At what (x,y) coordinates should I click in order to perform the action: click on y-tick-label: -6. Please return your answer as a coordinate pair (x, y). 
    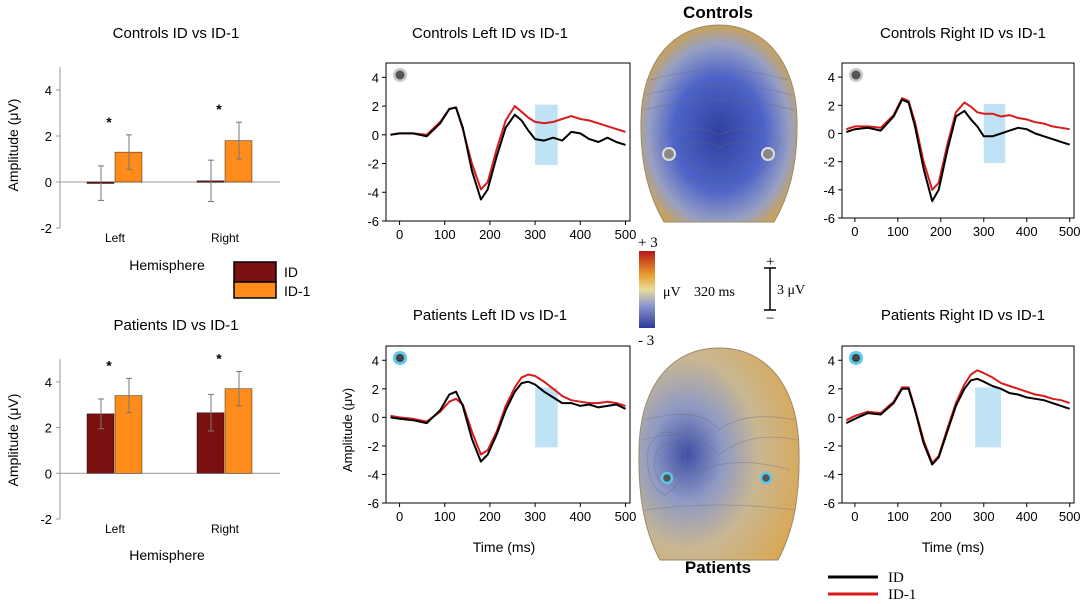
    Looking at the image, I should click on (373, 503).